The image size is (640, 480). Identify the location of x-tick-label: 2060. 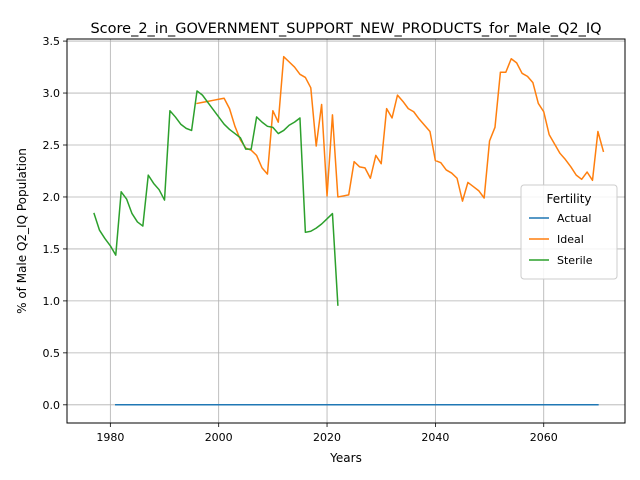
(544, 437).